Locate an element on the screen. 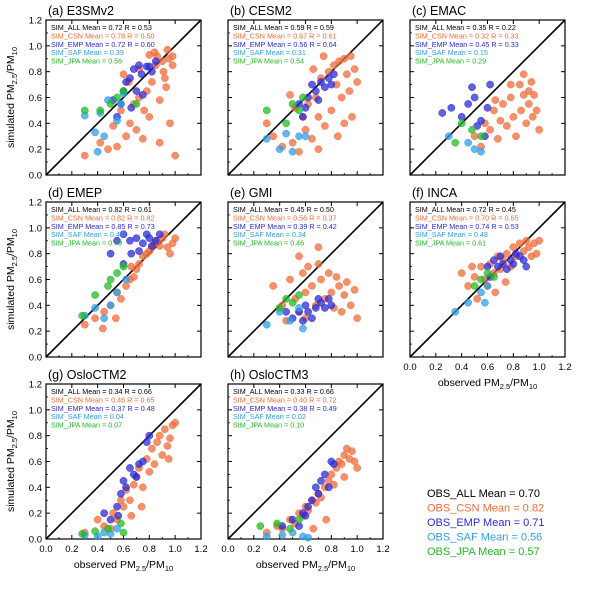 The image size is (595, 600). axis-label-sub-den: 10 is located at coordinates (169, 568).